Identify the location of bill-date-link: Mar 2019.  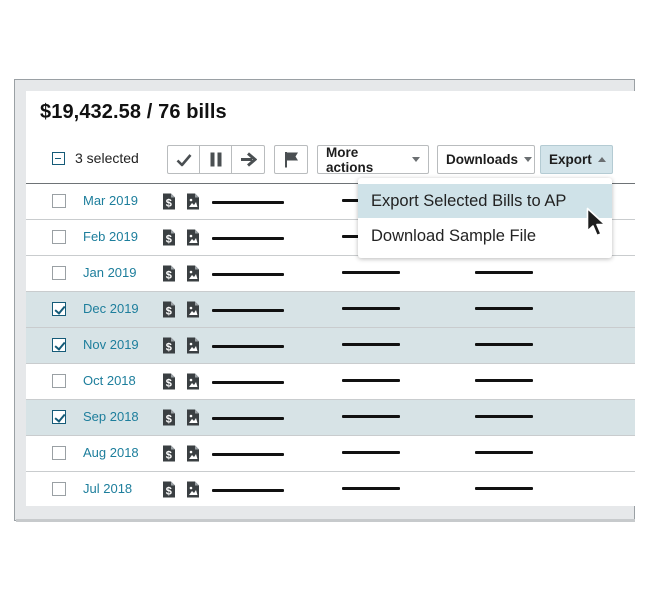
(110, 200).